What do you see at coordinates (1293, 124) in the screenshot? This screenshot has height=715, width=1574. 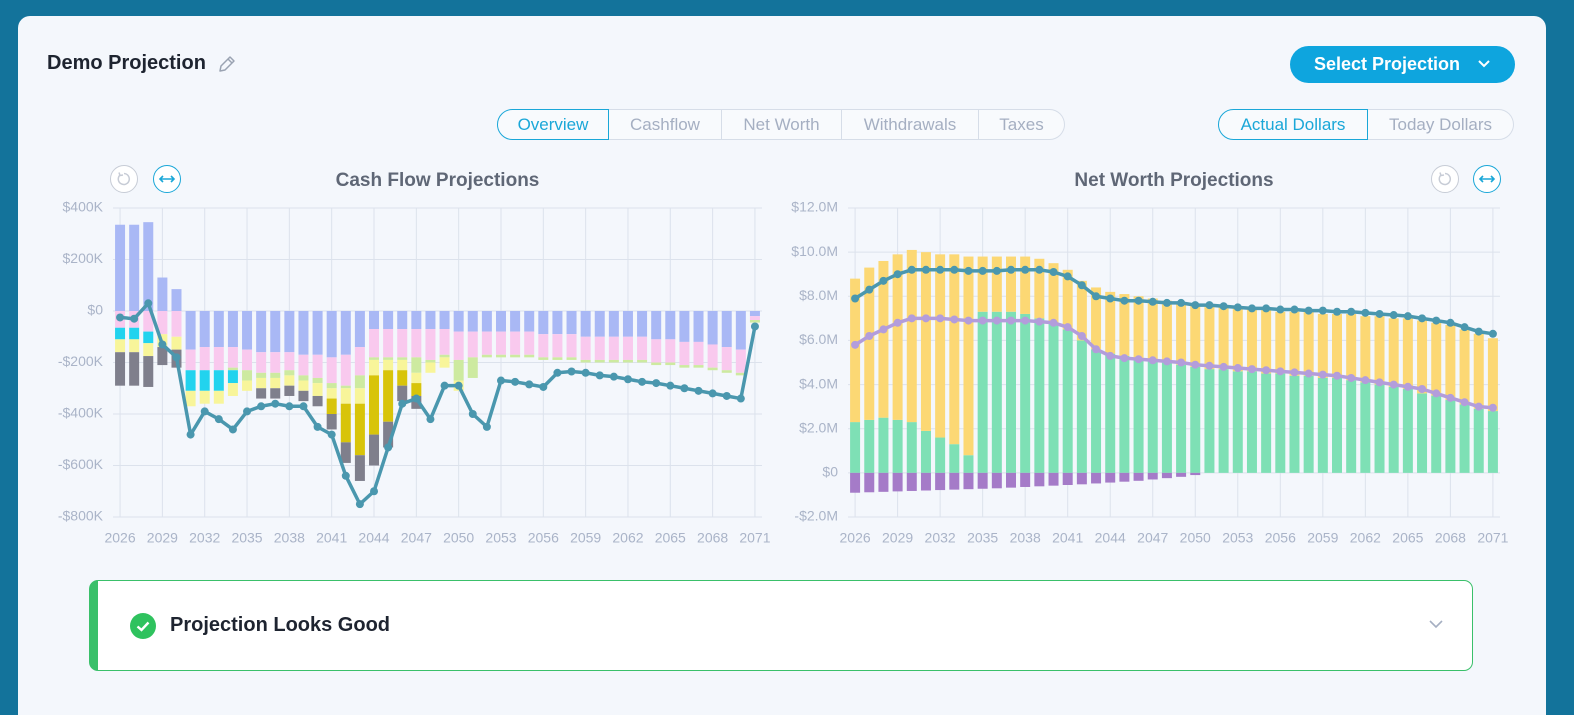 I see `toggle-option: Actual Dollars` at bounding box center [1293, 124].